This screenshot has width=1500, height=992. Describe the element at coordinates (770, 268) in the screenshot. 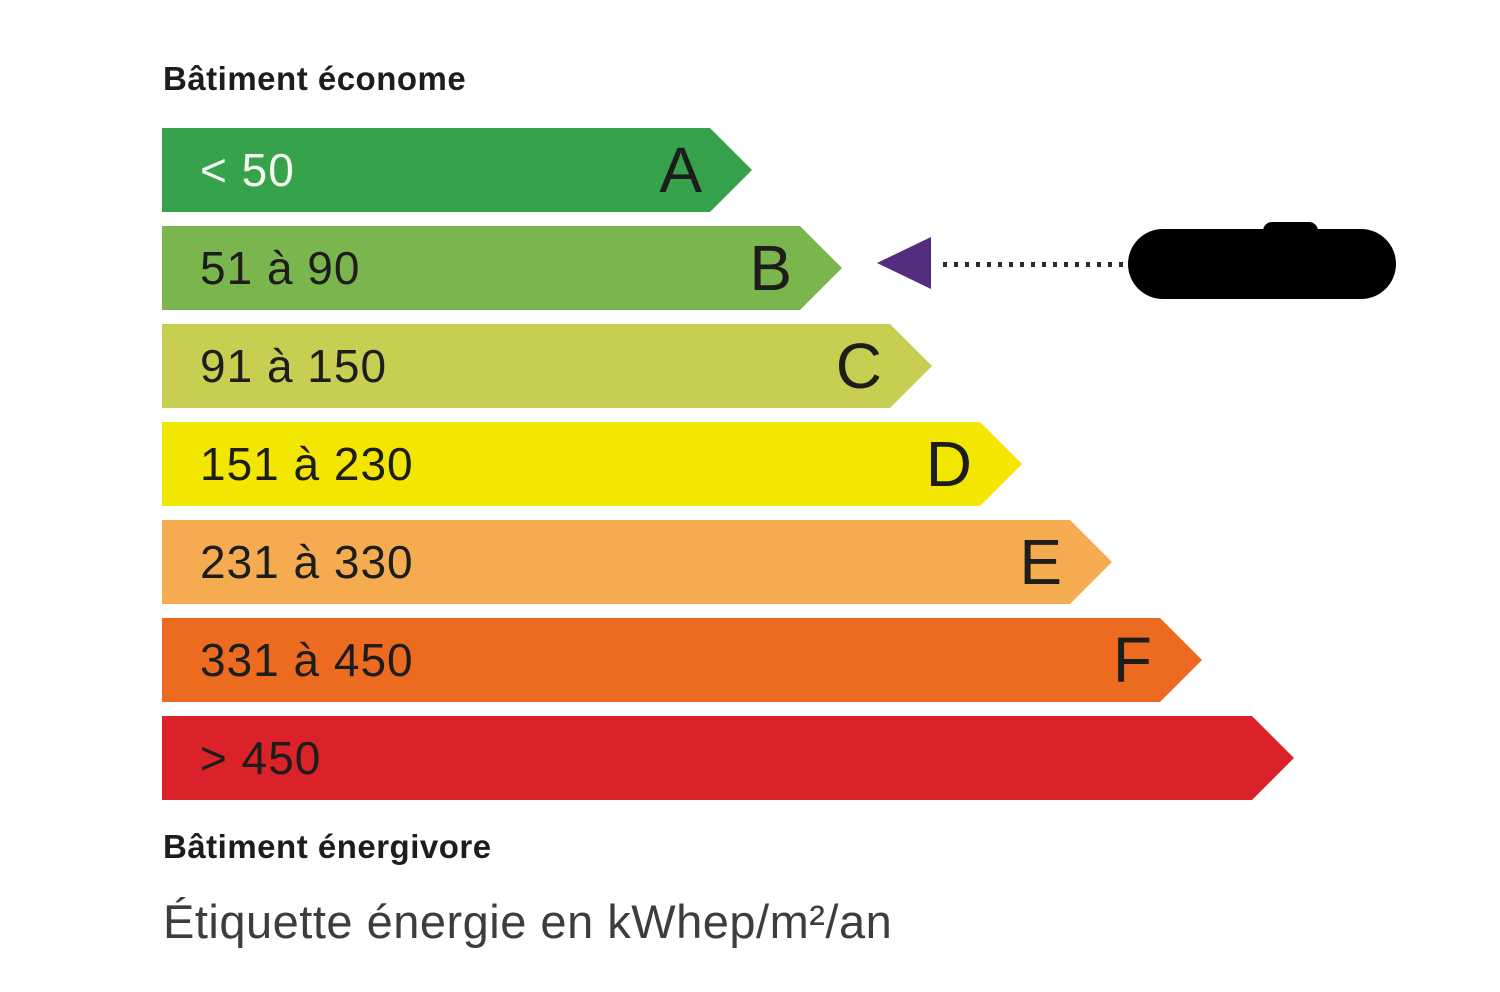

I see `class-letter: B` at that location.